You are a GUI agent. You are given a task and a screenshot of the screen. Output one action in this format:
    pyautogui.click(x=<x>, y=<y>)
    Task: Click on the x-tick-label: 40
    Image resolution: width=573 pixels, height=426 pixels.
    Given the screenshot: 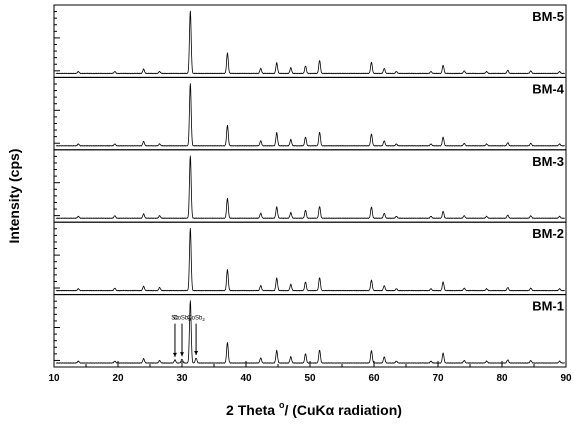 What is the action you would take?
    pyautogui.click(x=246, y=378)
    